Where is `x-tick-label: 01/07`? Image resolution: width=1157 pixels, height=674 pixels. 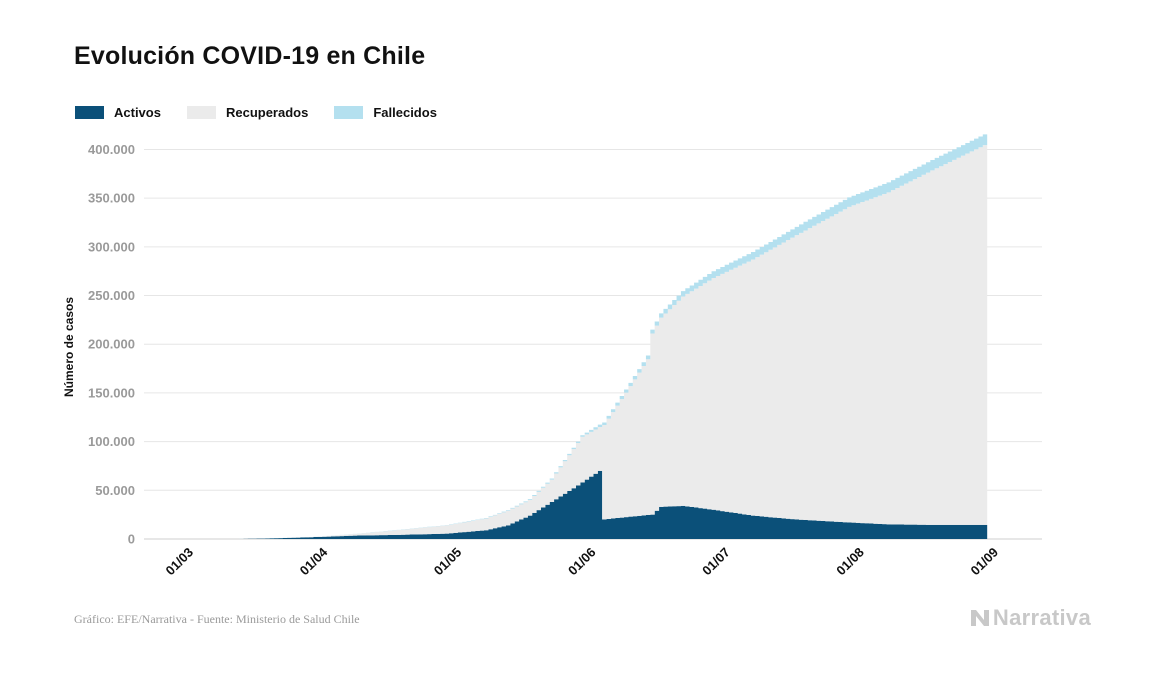 x-tick-label: 01/07 is located at coordinates (716, 562).